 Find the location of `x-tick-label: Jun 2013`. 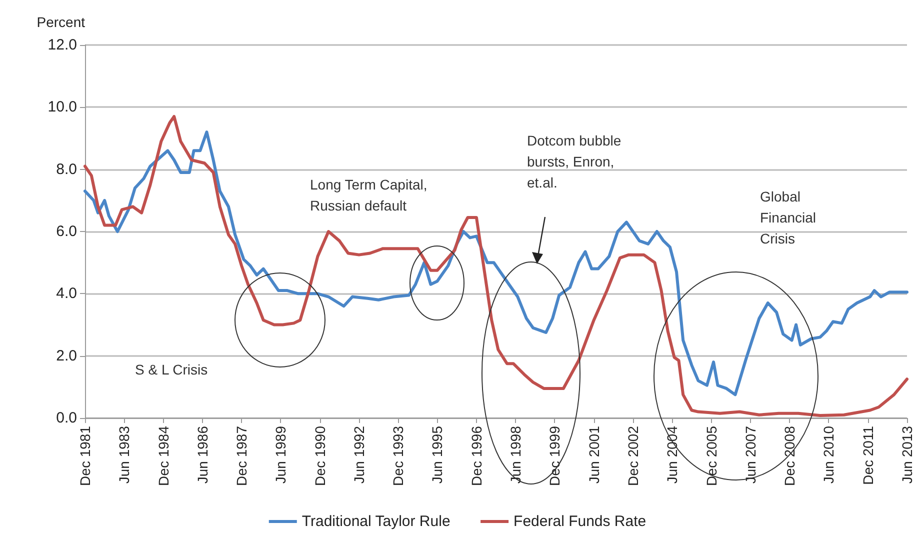

x-tick-label: Jun 2013 is located at coordinates (907, 455).